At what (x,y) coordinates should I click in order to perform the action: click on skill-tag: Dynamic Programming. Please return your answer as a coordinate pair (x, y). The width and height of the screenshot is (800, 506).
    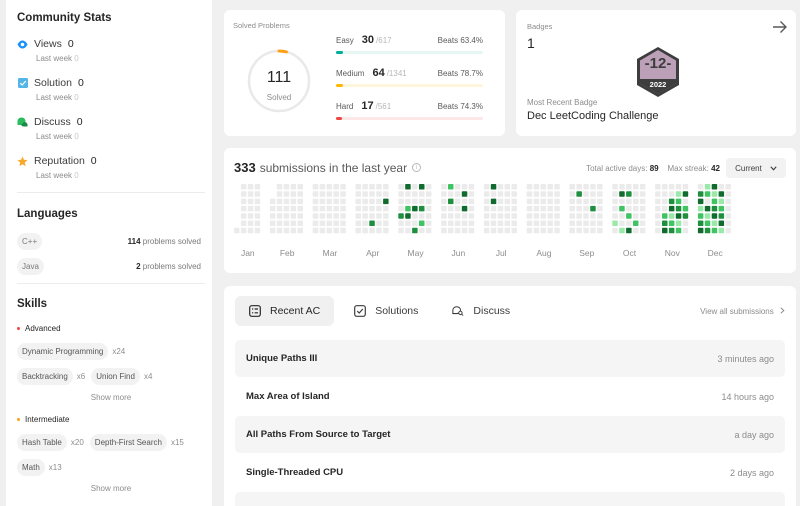
    Looking at the image, I should click on (63, 351).